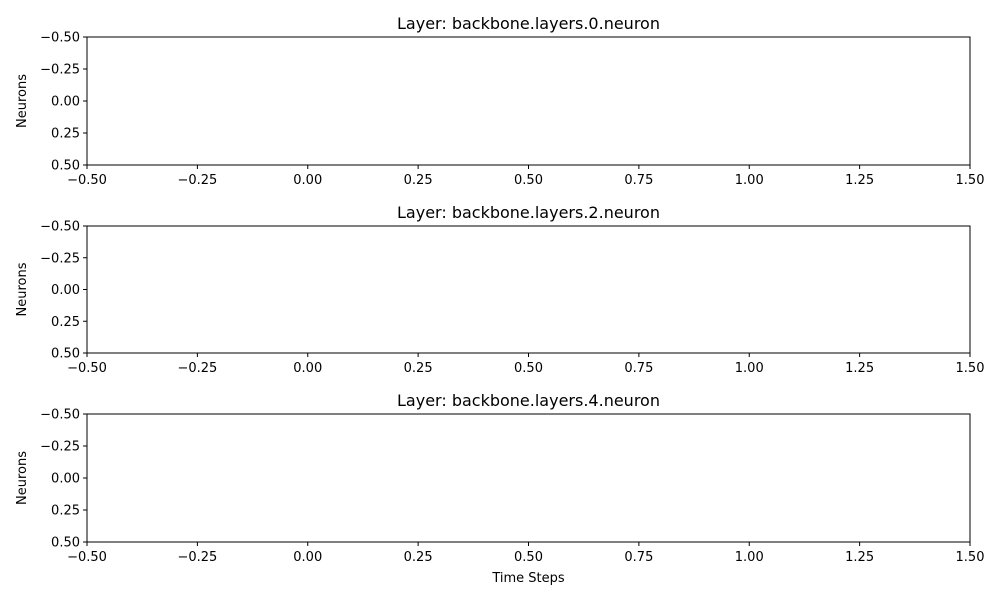 Image resolution: width=1000 pixels, height=604 pixels. Describe the element at coordinates (528, 23) in the screenshot. I see `subplot-title: Layer: backbone.layers.0.neuron` at that location.